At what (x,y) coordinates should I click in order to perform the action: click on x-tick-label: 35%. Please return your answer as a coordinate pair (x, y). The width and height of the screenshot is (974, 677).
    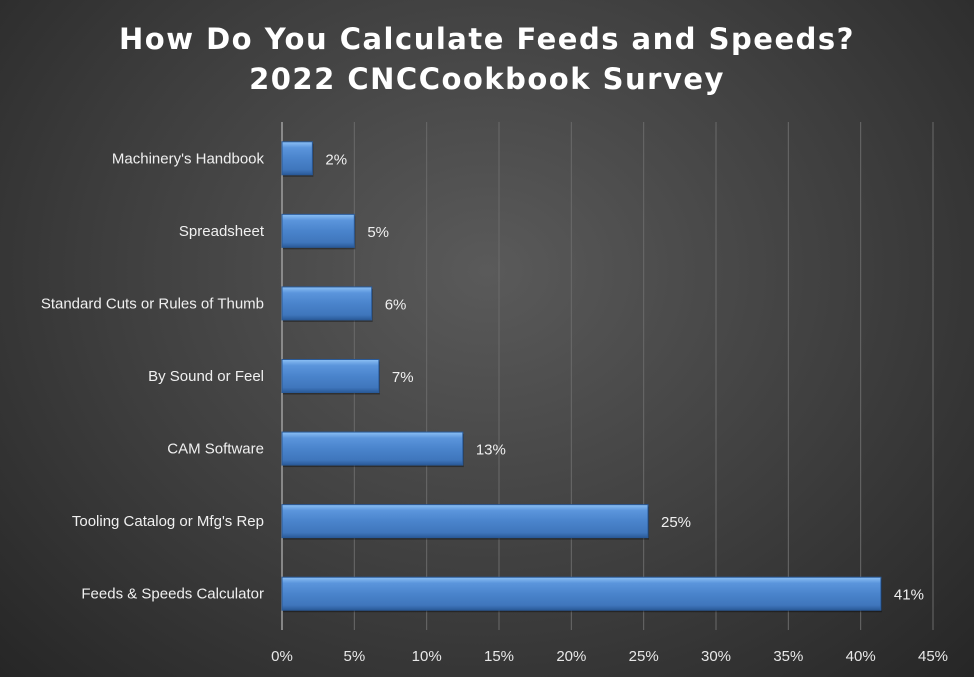
    Looking at the image, I should click on (788, 656).